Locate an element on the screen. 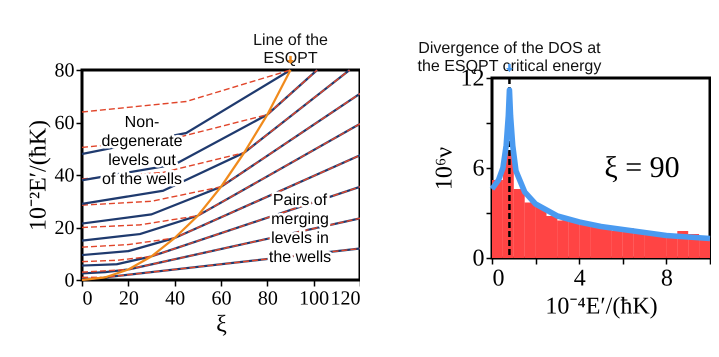 Image resolution: width=719 pixels, height=357 pixels. y-tick-label: 6 is located at coordinates (478, 169).